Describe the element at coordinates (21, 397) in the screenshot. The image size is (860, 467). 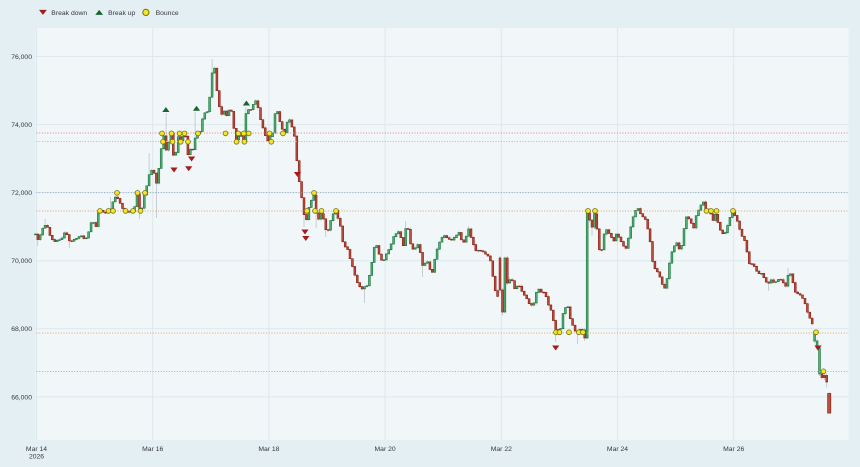
I see `svg-text: 66,000` at that location.